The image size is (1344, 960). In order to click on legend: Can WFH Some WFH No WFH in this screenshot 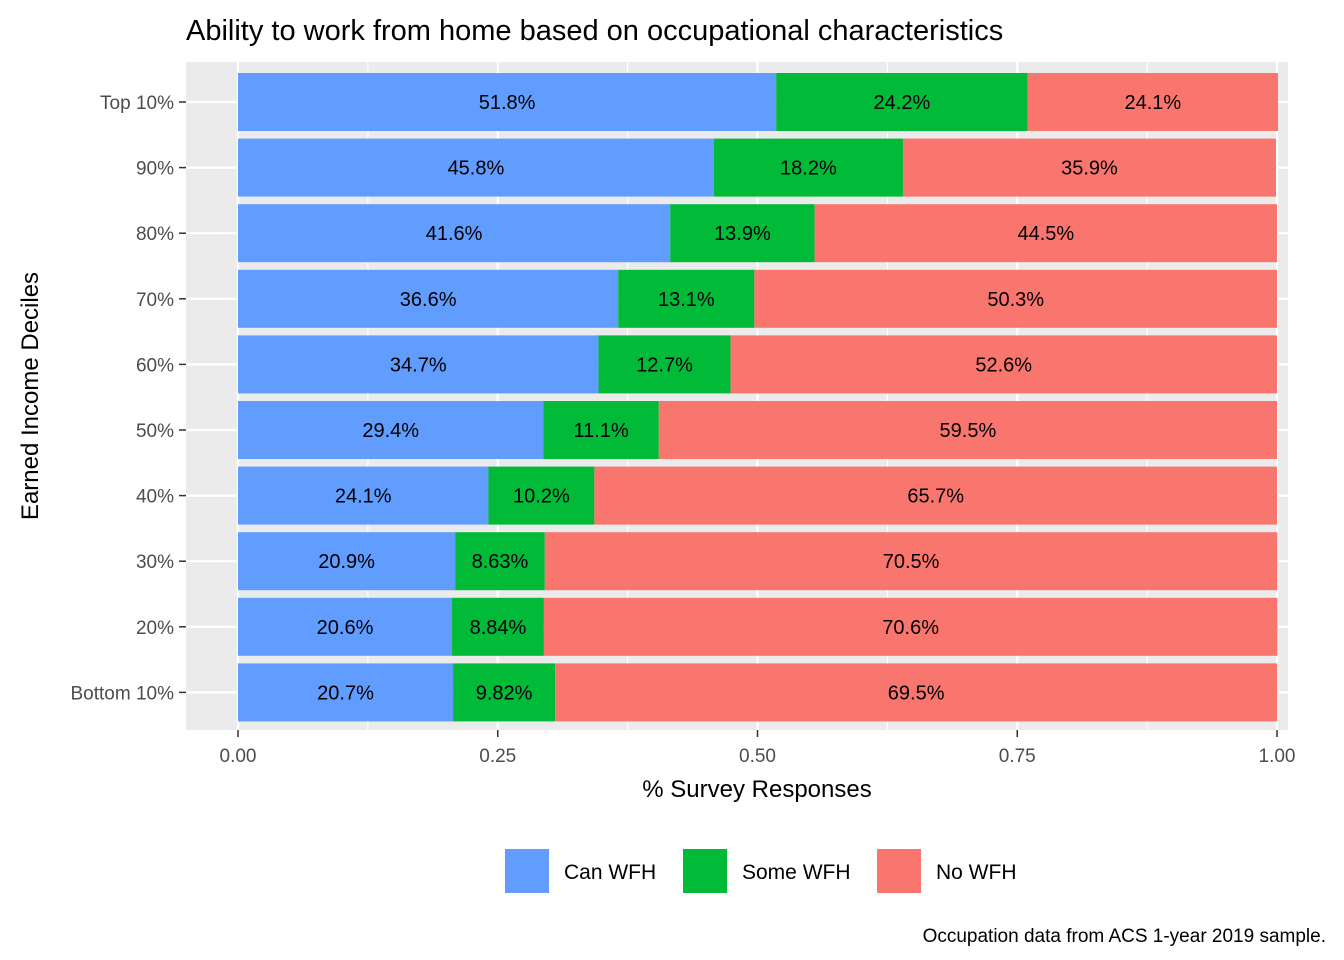, I will do `click(761, 871)`.